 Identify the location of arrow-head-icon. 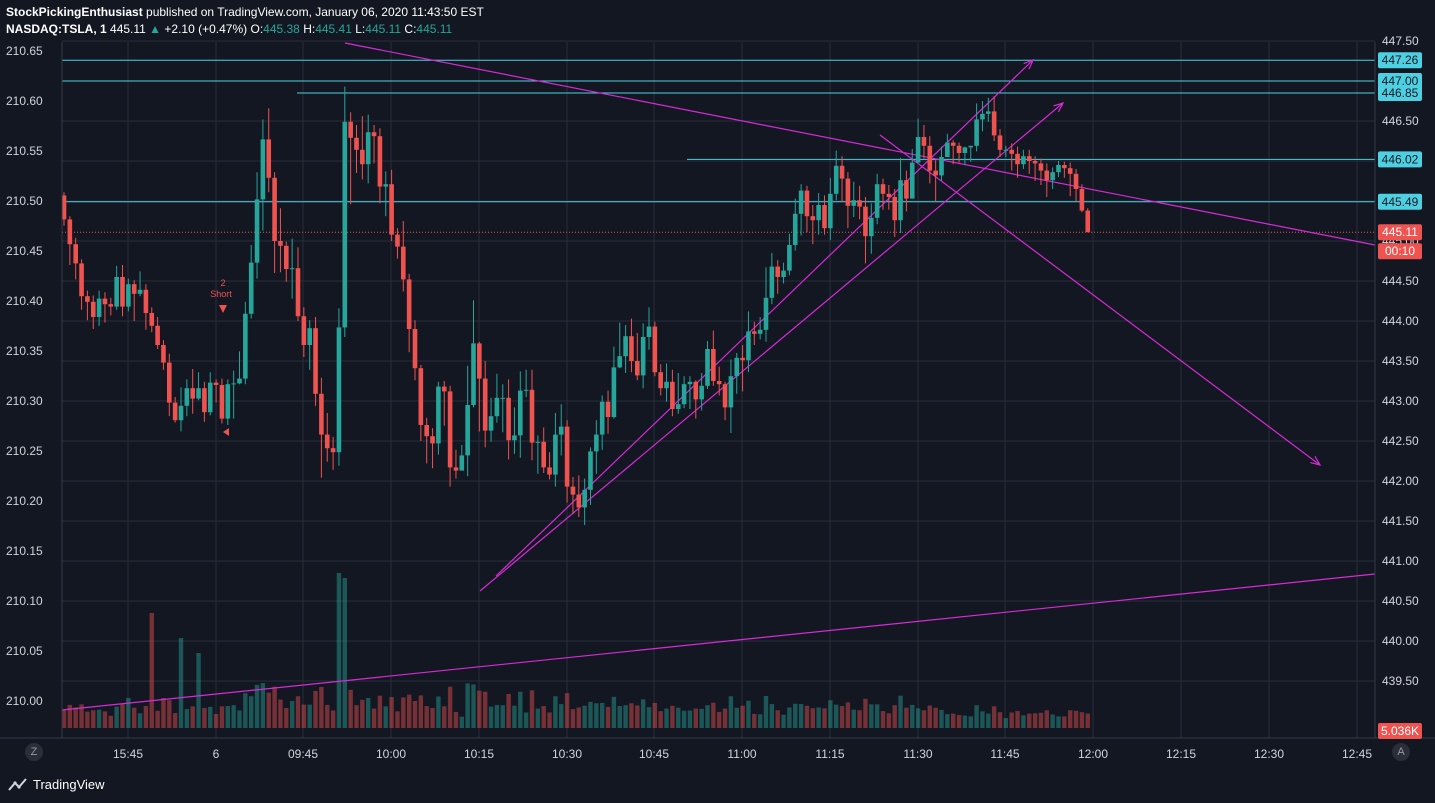
(1059, 107).